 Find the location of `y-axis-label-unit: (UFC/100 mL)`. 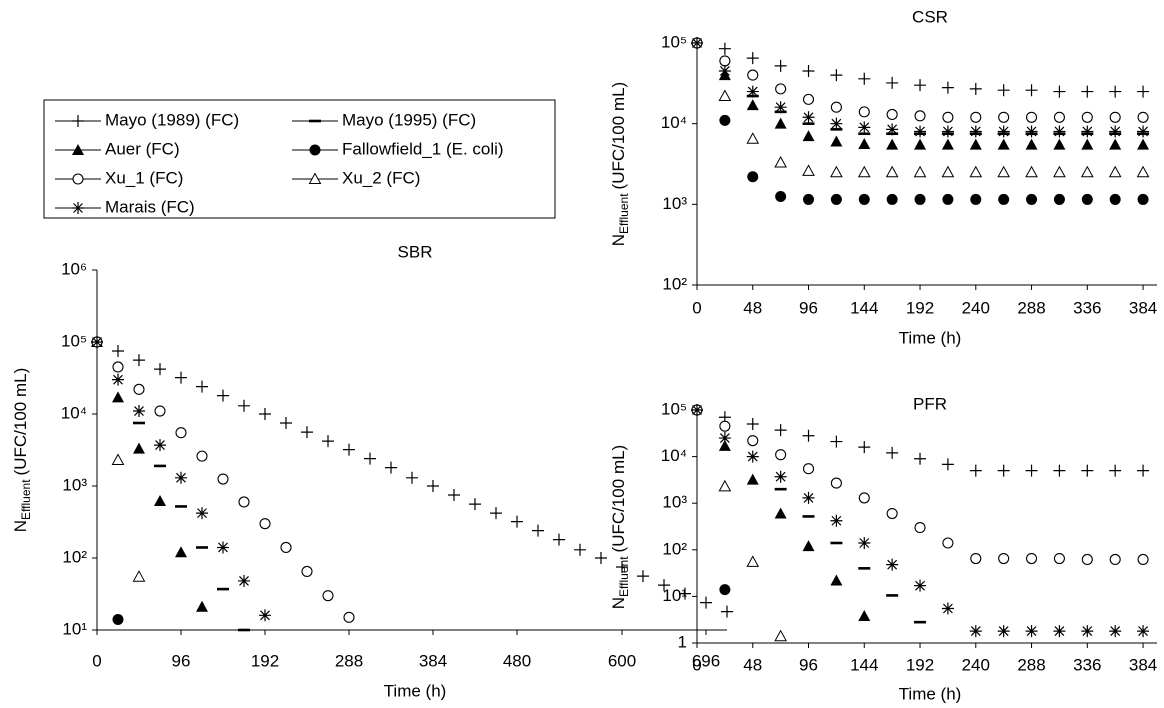

y-axis-label-unit: (UFC/100 mL) is located at coordinates (618, 136).